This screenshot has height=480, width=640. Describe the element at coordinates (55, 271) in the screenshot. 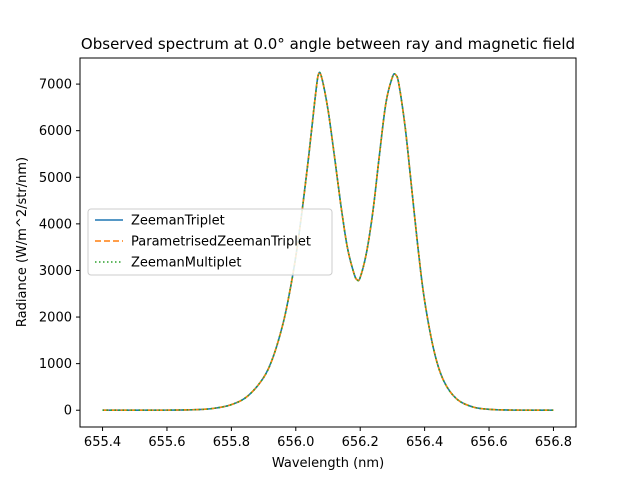

I see `y-tick-label: 3000` at that location.